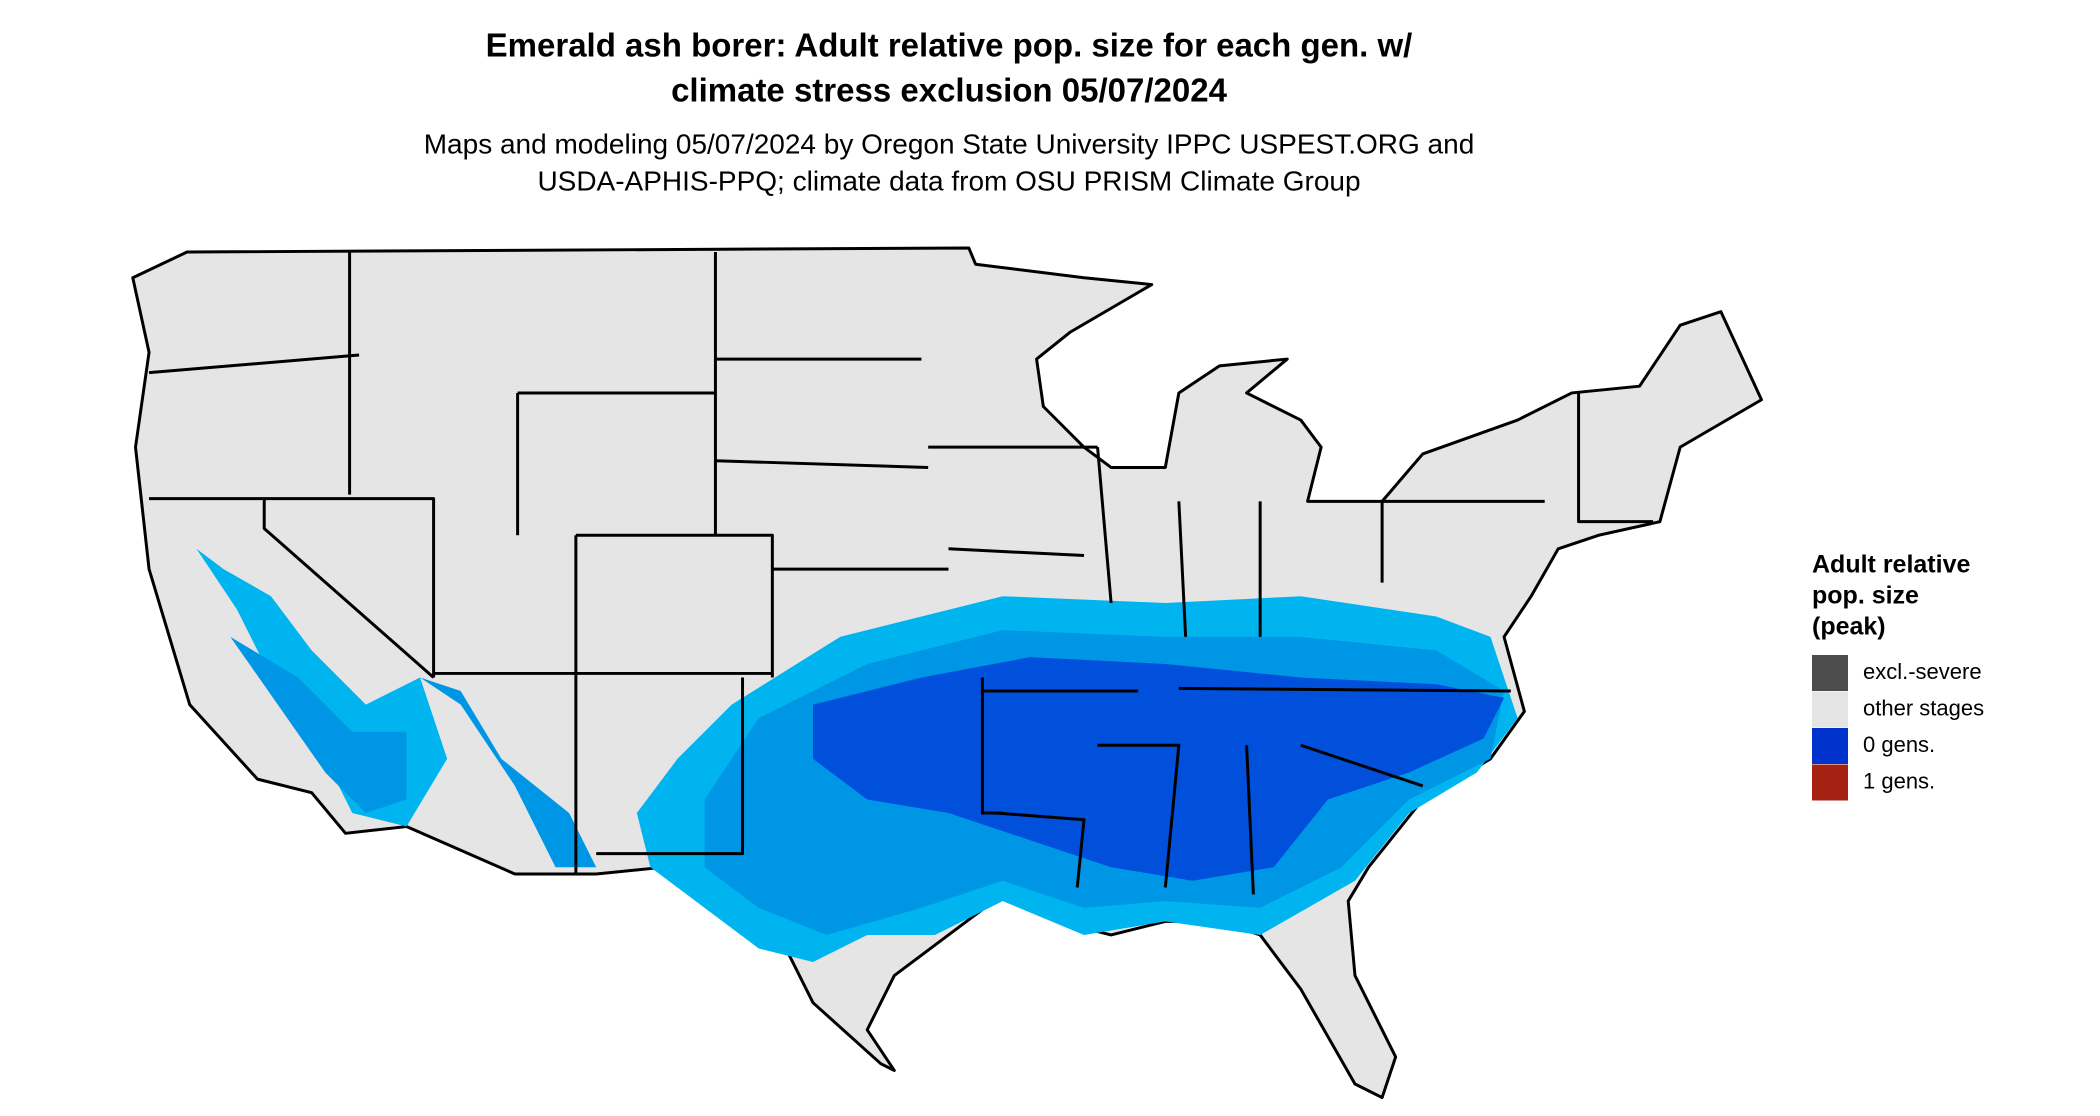  I want to click on legend-label: 0 gens., so click(1899, 744).